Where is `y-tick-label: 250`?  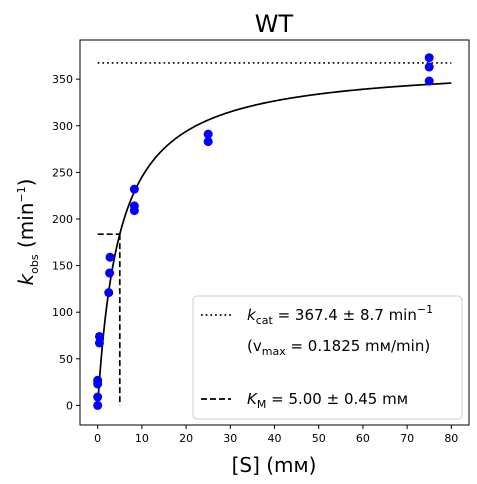
y-tick-label: 250 is located at coordinates (62, 172).